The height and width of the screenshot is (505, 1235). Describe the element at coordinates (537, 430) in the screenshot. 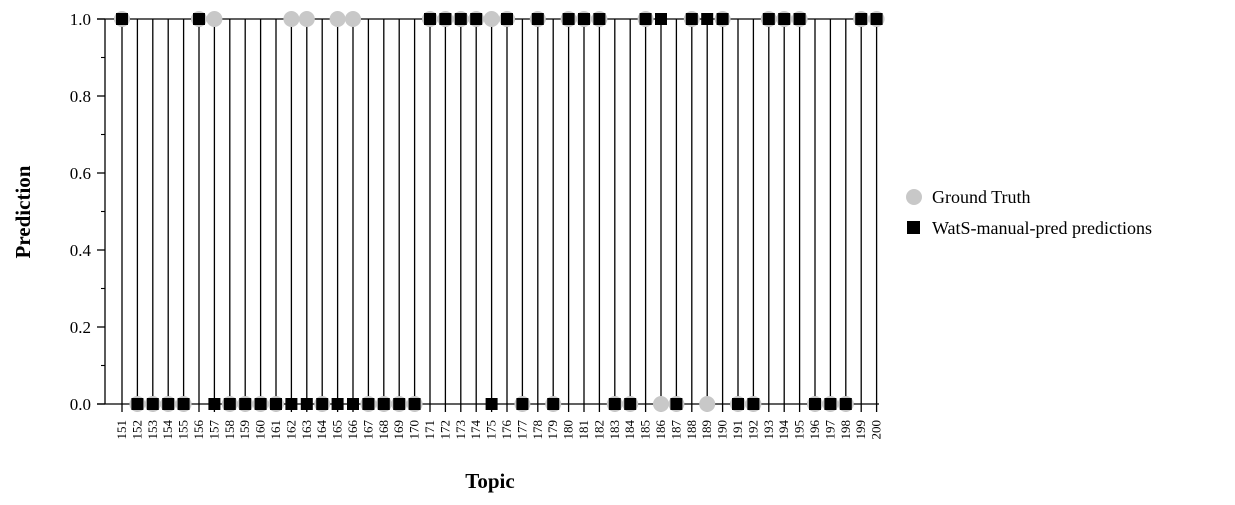

I see `x-tick-label: 178` at that location.